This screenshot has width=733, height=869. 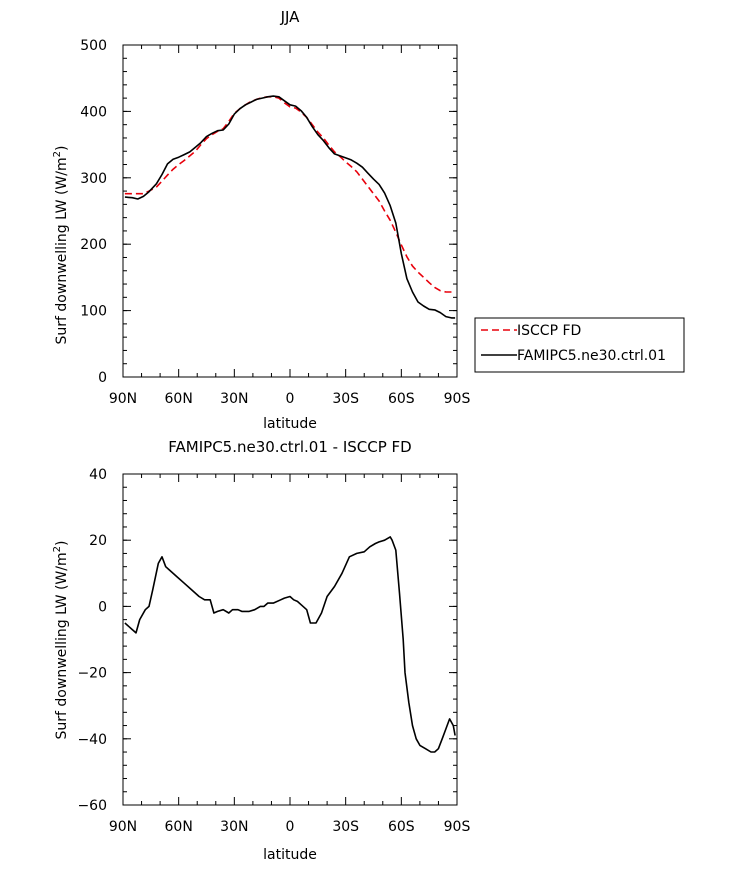 I want to click on top-y-axis-label: Surf downwelling LW (W/m2), so click(x=61, y=245).